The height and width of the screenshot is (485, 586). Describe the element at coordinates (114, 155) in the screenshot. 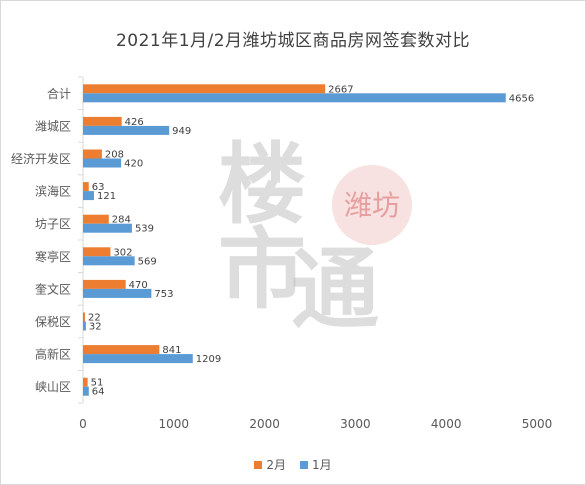

I see `data-label-feb: 208` at that location.